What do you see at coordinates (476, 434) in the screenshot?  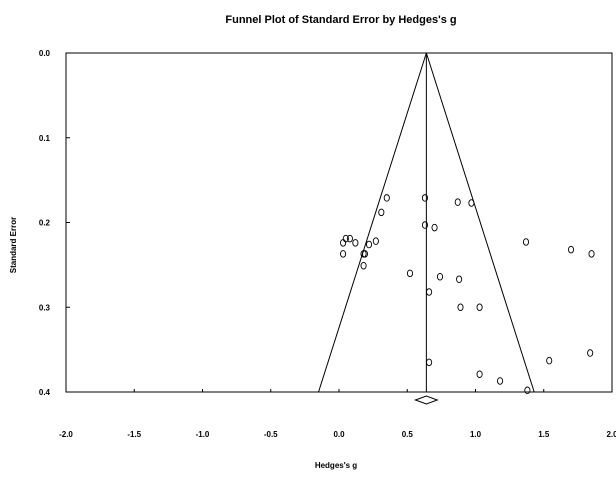 I see `x-tick-label: 1.0` at bounding box center [476, 434].